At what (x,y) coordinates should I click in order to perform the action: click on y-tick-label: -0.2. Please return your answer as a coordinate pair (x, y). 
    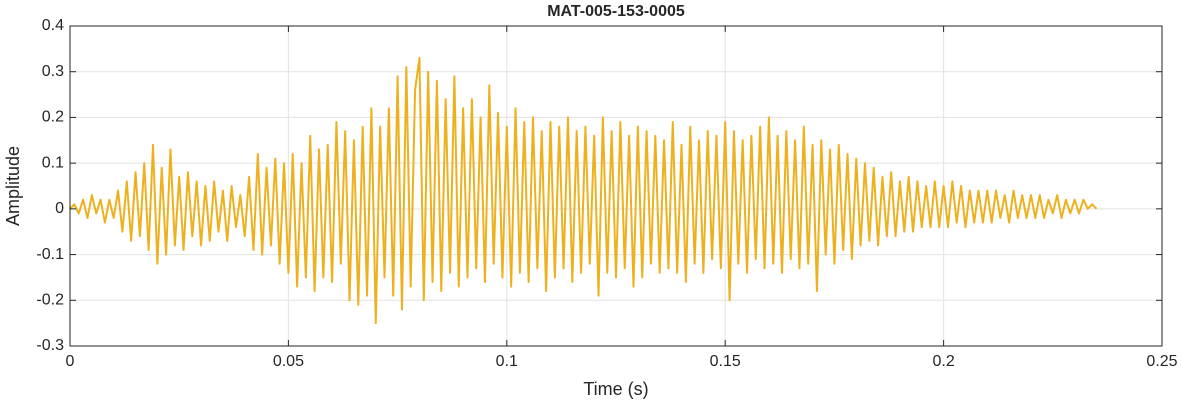
    Looking at the image, I should click on (50, 300).